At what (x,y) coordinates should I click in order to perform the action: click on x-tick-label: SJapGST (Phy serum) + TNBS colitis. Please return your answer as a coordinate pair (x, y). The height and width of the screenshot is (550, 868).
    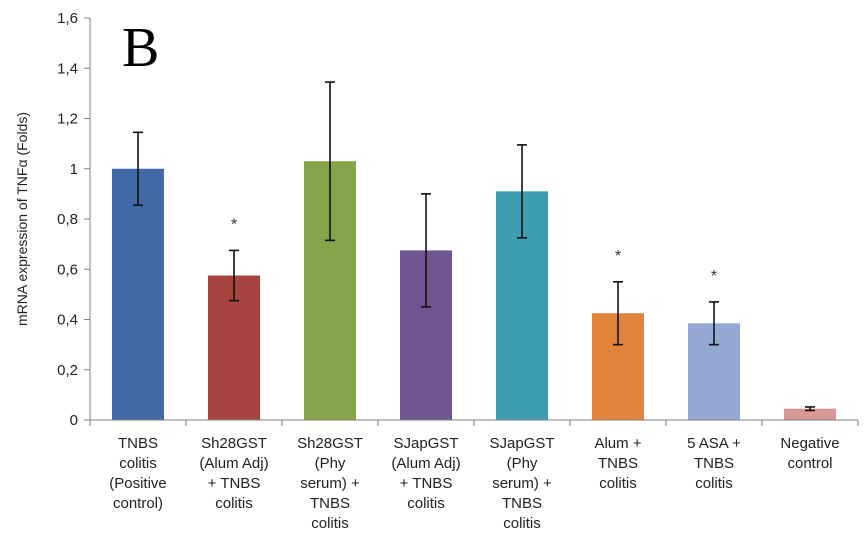
    Looking at the image, I should click on (521, 483).